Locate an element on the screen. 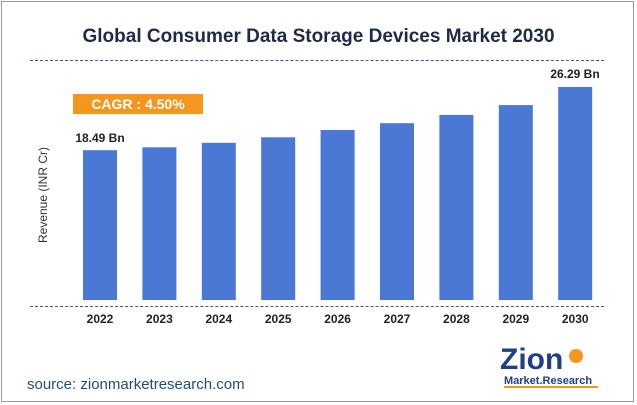 The width and height of the screenshot is (637, 405). title-separator is located at coordinates (317, 60).